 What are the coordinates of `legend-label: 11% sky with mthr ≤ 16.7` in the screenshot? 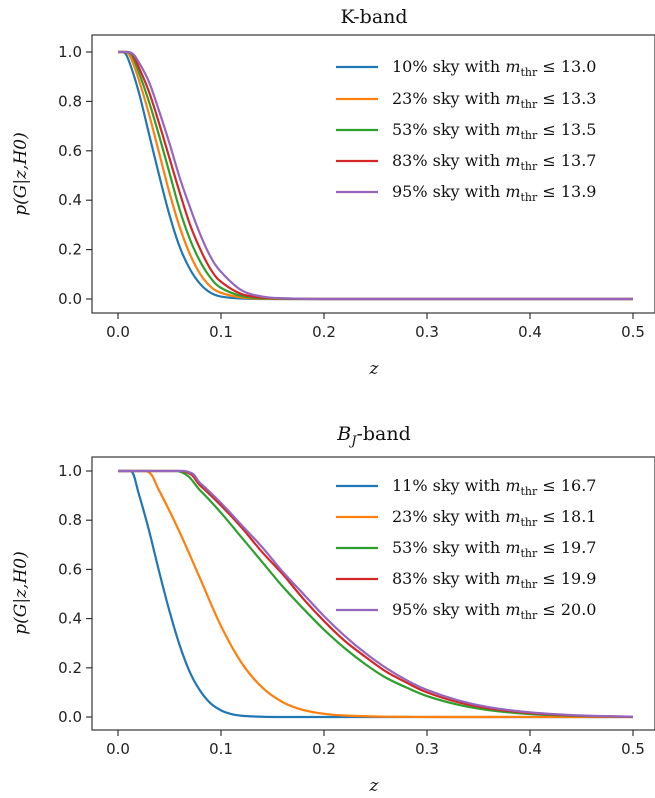 It's located at (494, 487).